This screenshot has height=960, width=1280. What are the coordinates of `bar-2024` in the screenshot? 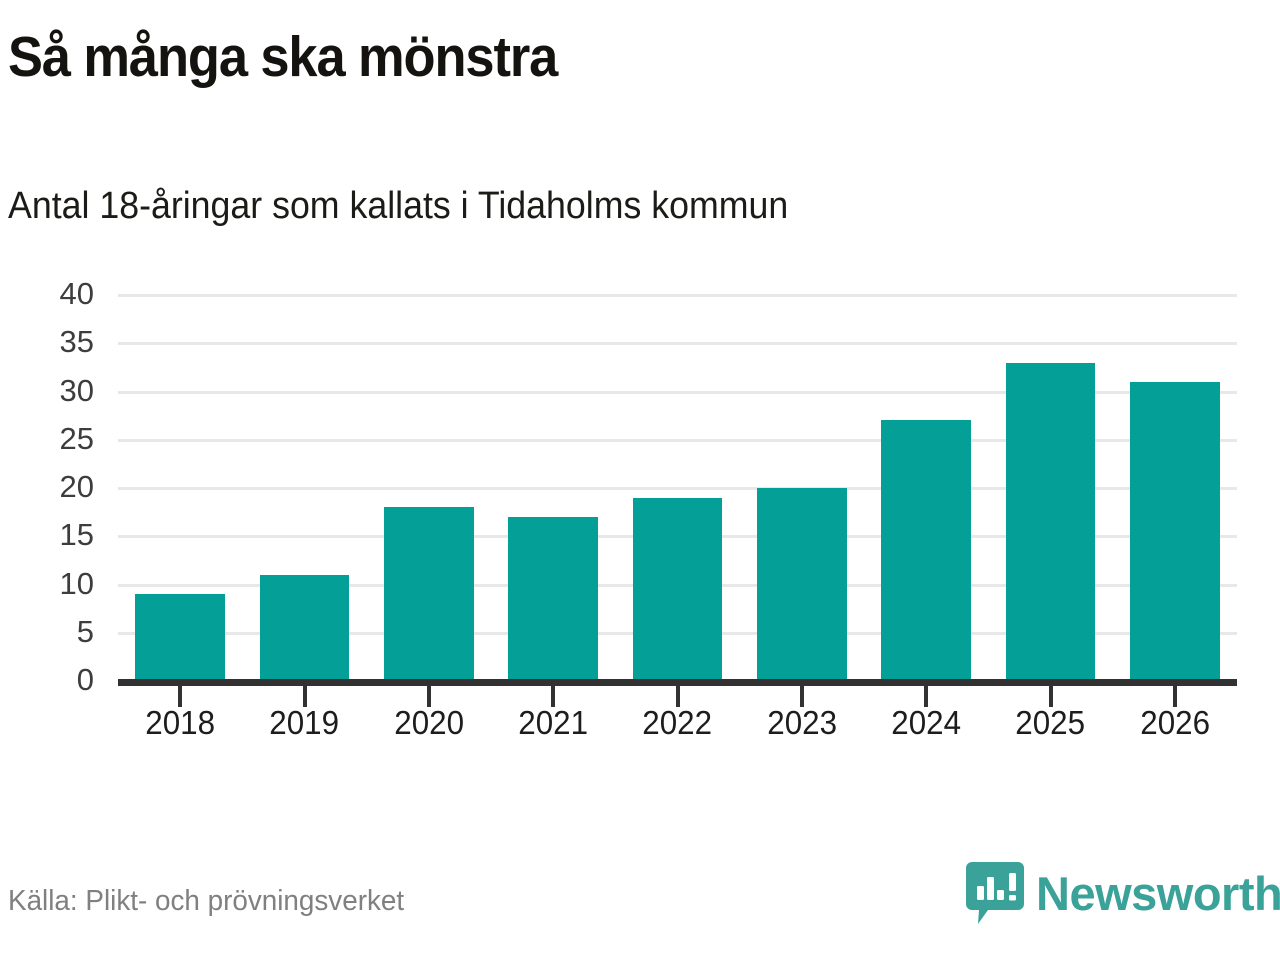 It's located at (926, 550).